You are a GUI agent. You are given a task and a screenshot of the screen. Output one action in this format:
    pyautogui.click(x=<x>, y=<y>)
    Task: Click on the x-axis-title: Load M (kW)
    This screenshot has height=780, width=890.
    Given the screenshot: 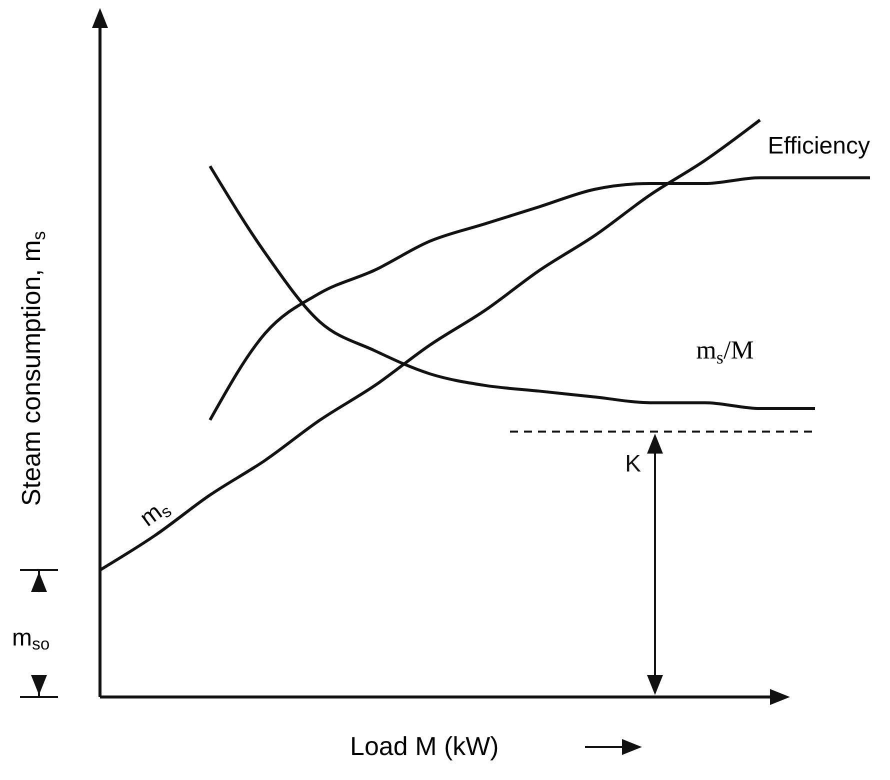 What is the action you would take?
    pyautogui.click(x=424, y=746)
    